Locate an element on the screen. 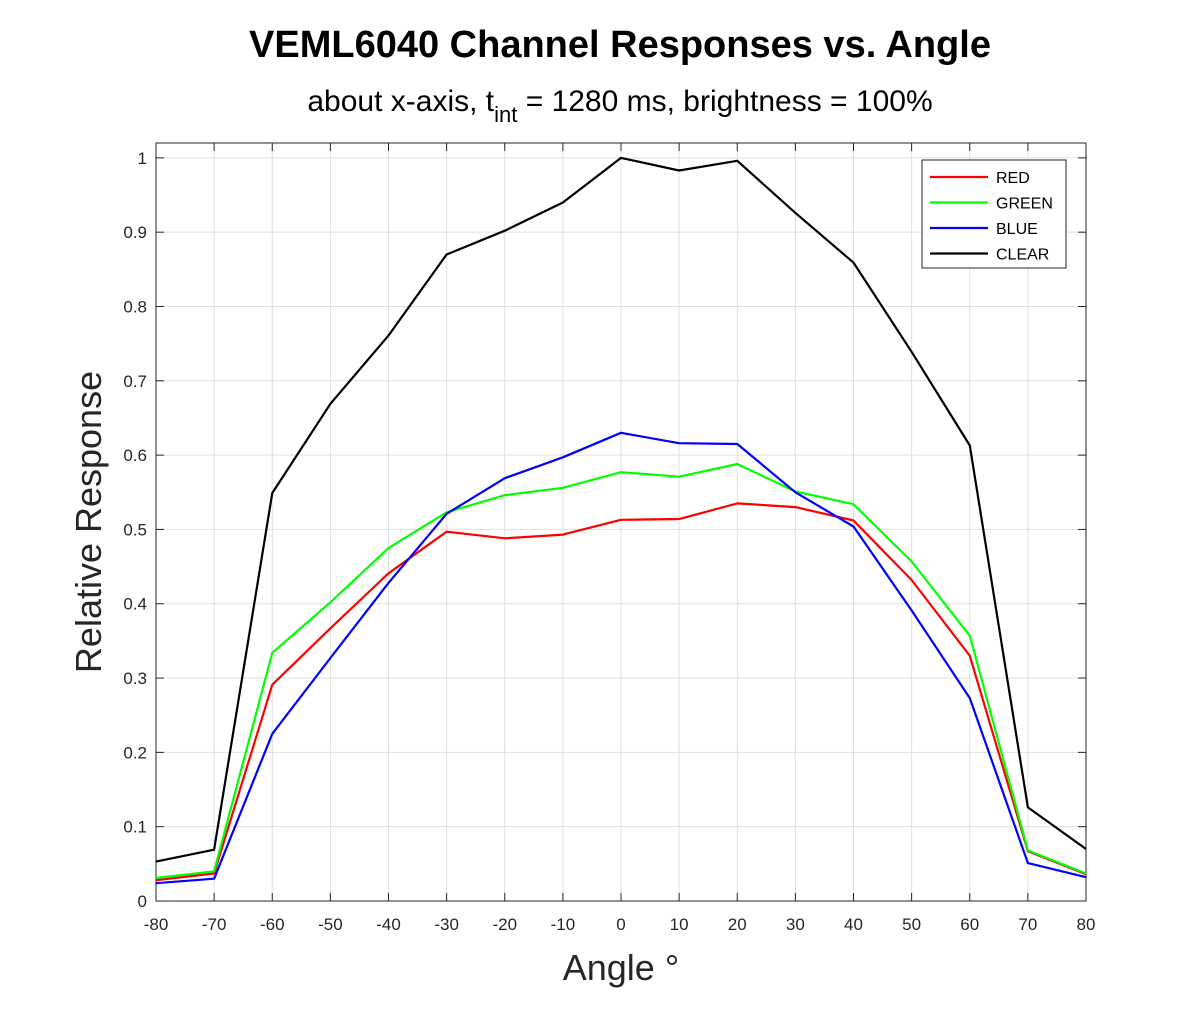 The image size is (1200, 1013). x-tick-label: 0 is located at coordinates (620, 924).